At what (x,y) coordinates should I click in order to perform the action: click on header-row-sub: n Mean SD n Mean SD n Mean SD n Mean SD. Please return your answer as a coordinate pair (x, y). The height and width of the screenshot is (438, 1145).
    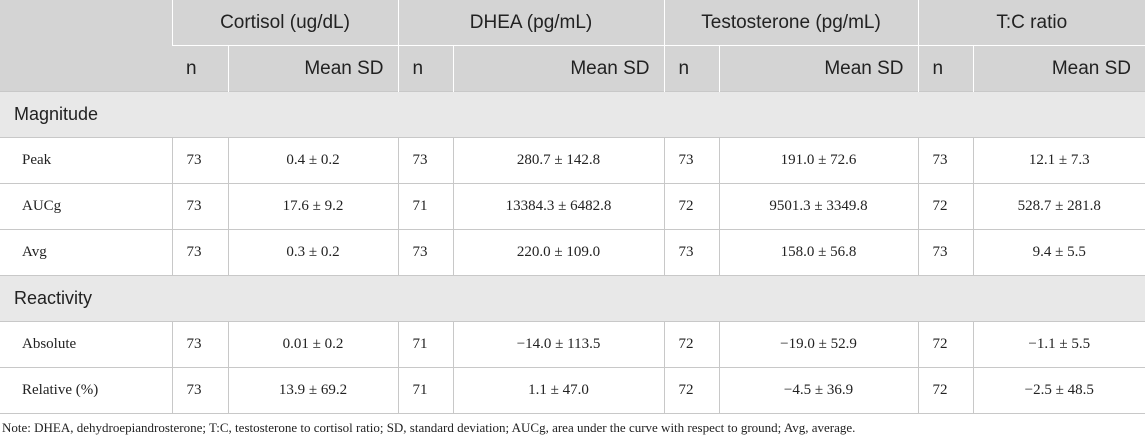
    Looking at the image, I should click on (572, 68).